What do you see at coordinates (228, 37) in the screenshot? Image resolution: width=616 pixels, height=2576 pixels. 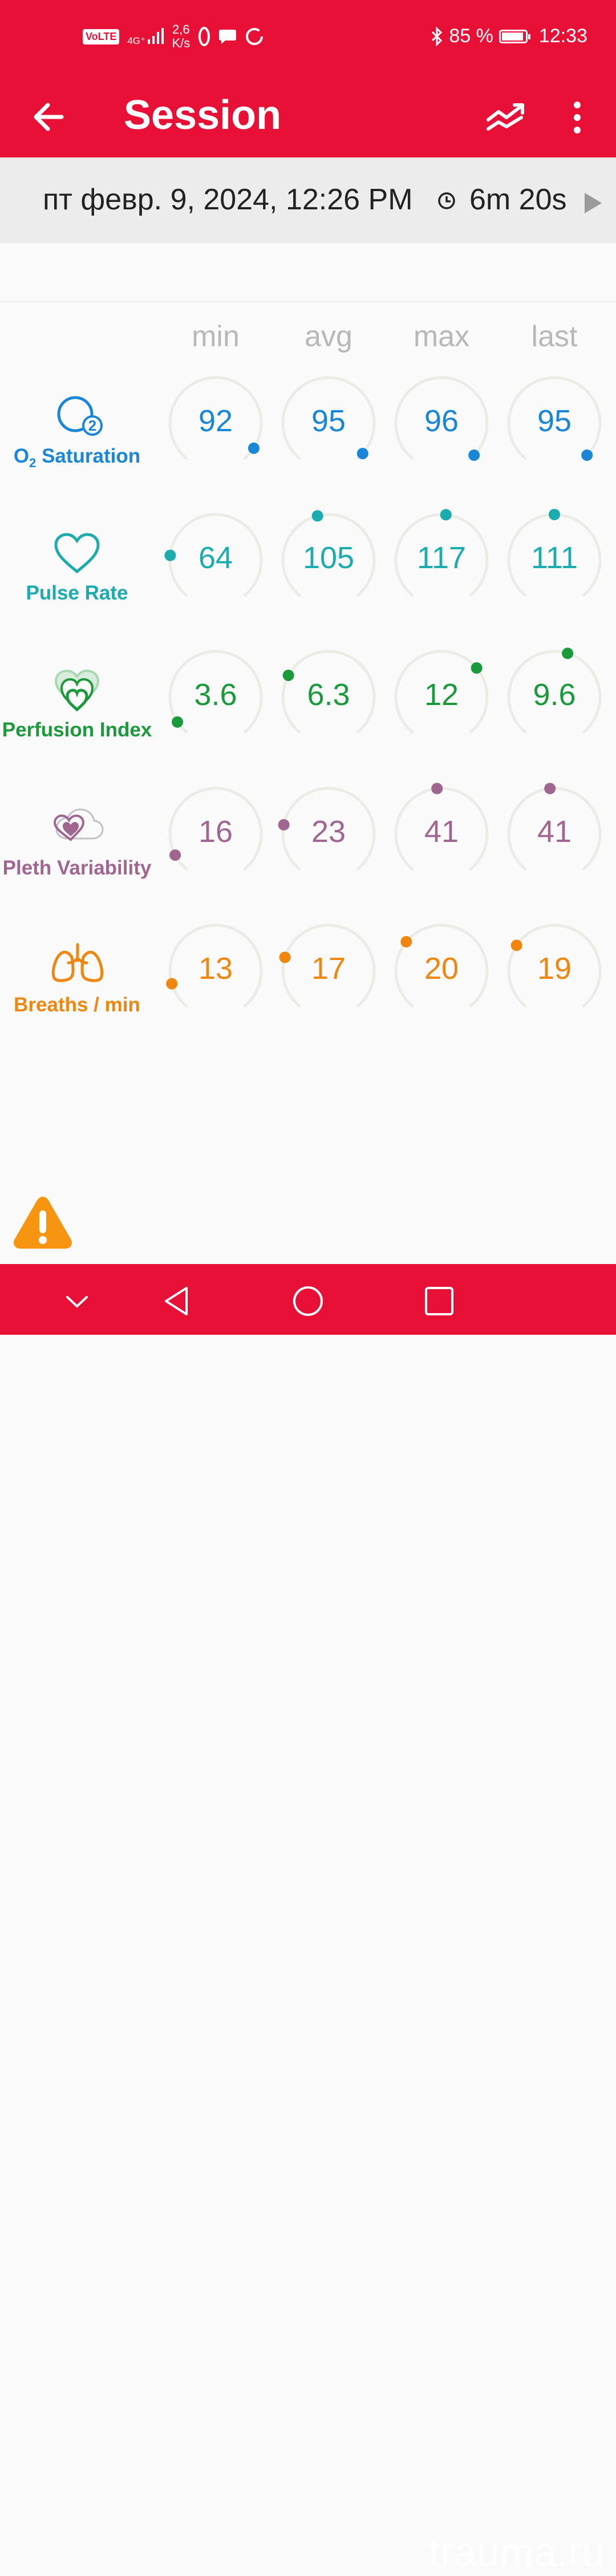 I see `chat-icon` at bounding box center [228, 37].